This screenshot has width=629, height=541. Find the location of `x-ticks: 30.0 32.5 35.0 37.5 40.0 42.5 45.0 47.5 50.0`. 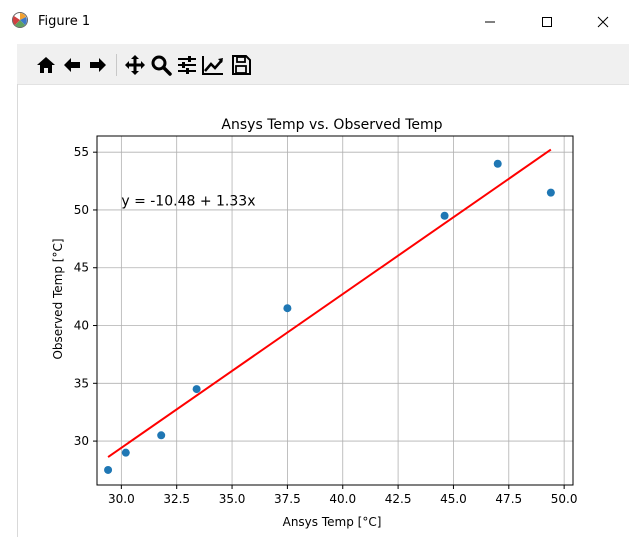

x-ticks: 30.0 32.5 35.0 37.5 40.0 42.5 45.0 47.5 50.0 is located at coordinates (343, 495).